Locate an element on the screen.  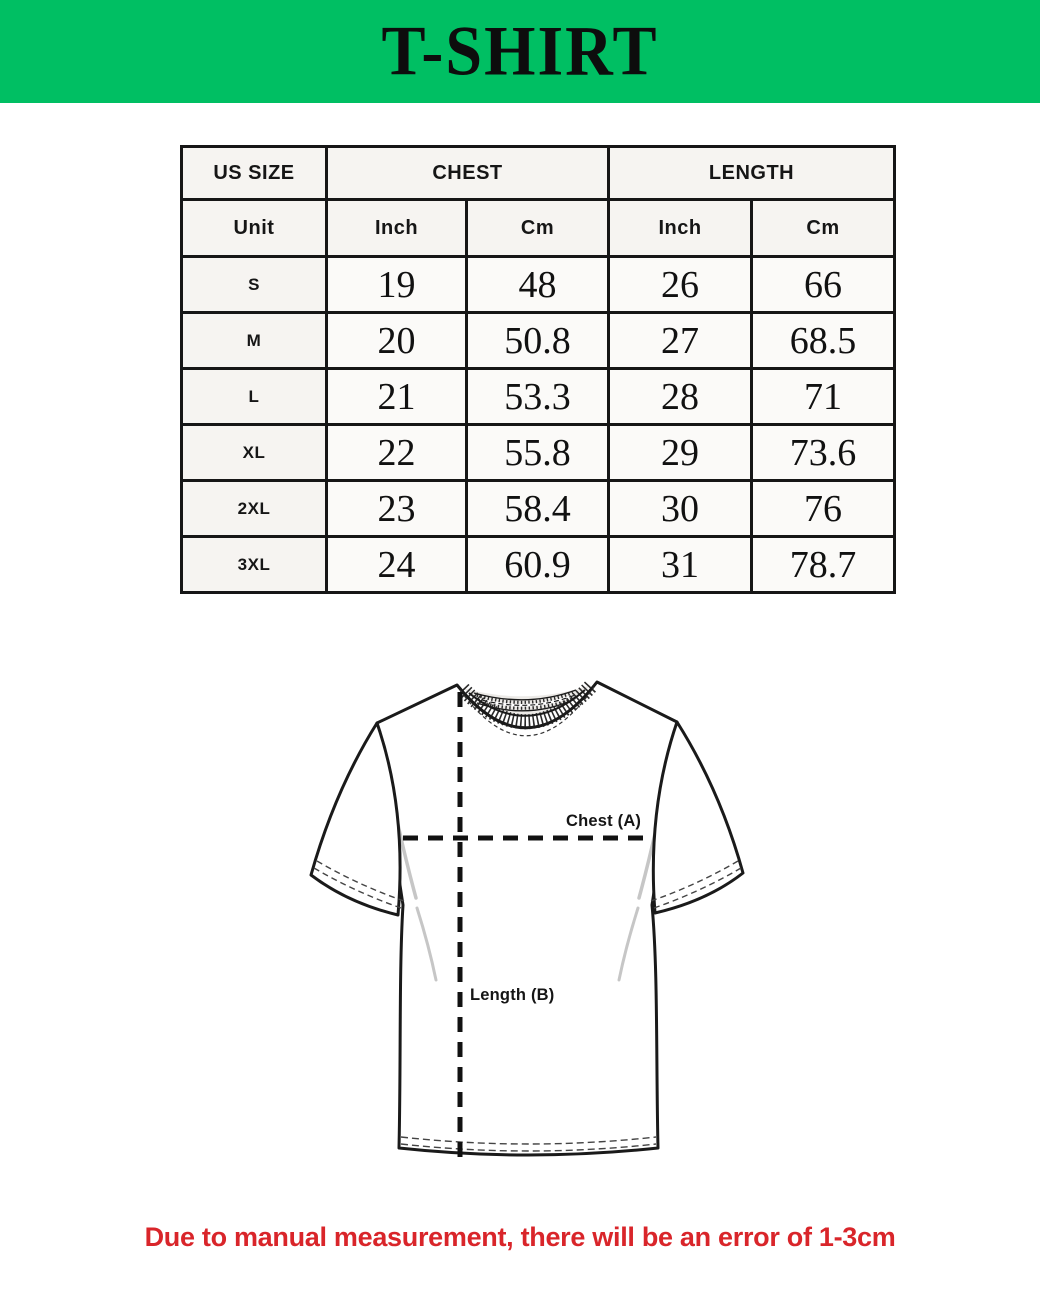
table-row-xl: XL 22 55.8 29 73.6 is located at coordinates (538, 452).